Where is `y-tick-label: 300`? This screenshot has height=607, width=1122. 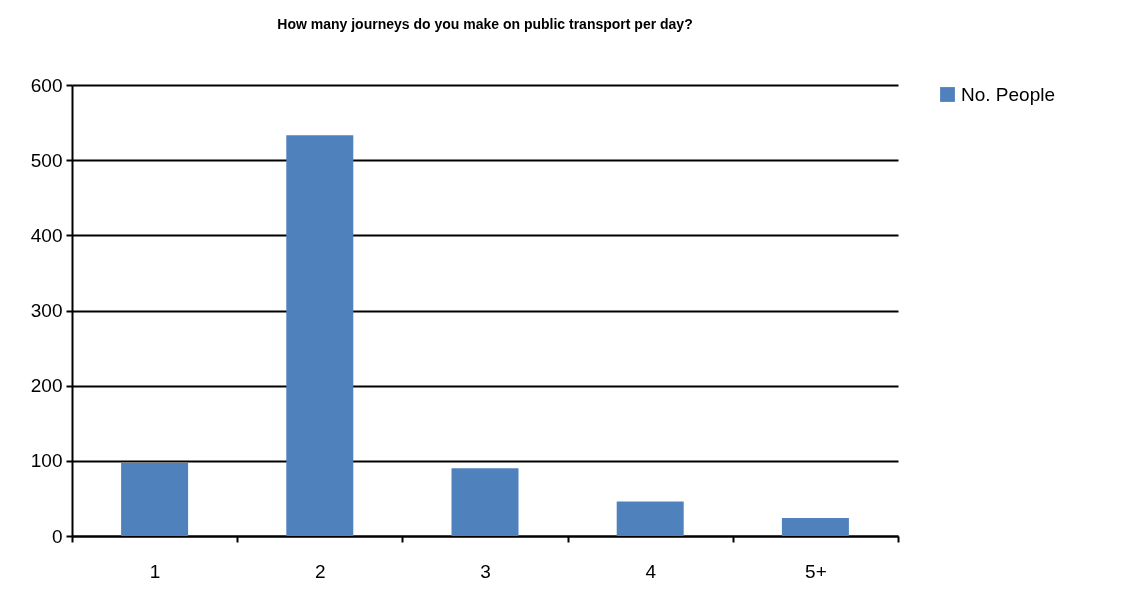
y-tick-label: 300 is located at coordinates (46, 310).